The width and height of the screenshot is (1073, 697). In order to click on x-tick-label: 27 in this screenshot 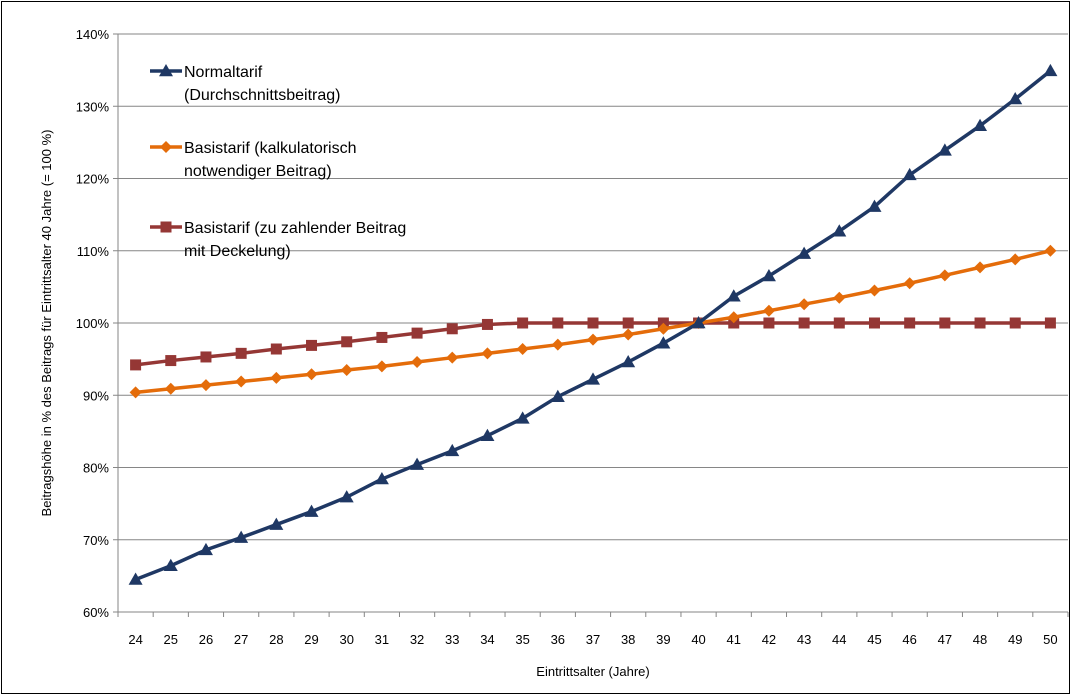, I will do `click(241, 639)`.